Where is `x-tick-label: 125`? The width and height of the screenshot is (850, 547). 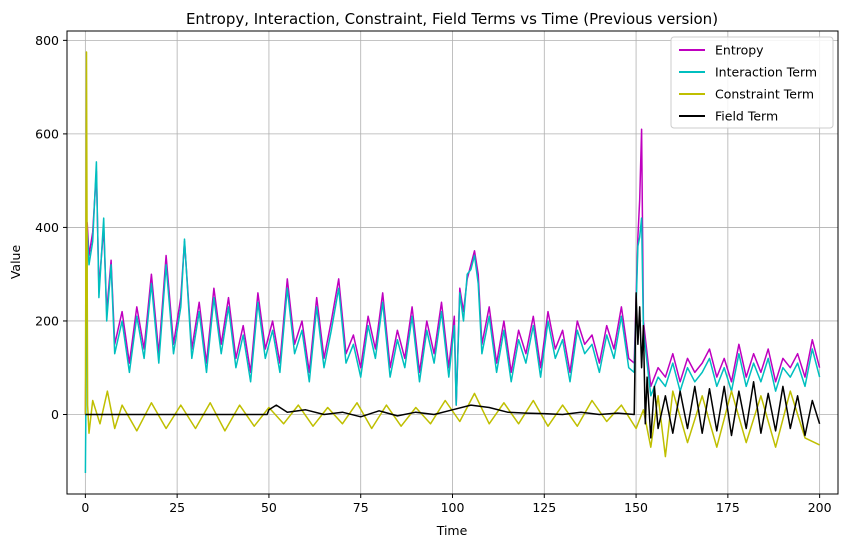 x-tick-label: 125 is located at coordinates (544, 507).